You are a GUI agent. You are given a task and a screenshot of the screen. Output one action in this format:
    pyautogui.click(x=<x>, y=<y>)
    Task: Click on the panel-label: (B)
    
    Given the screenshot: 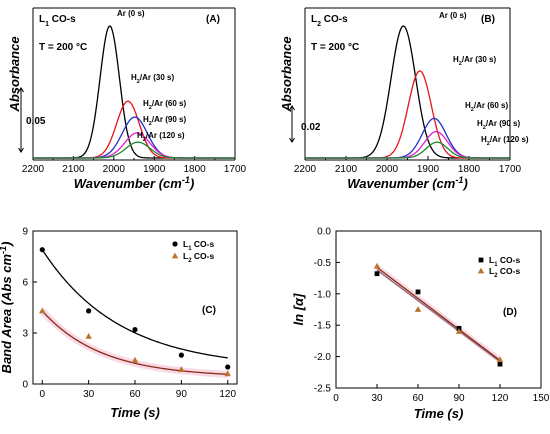 What is the action you would take?
    pyautogui.click(x=488, y=19)
    